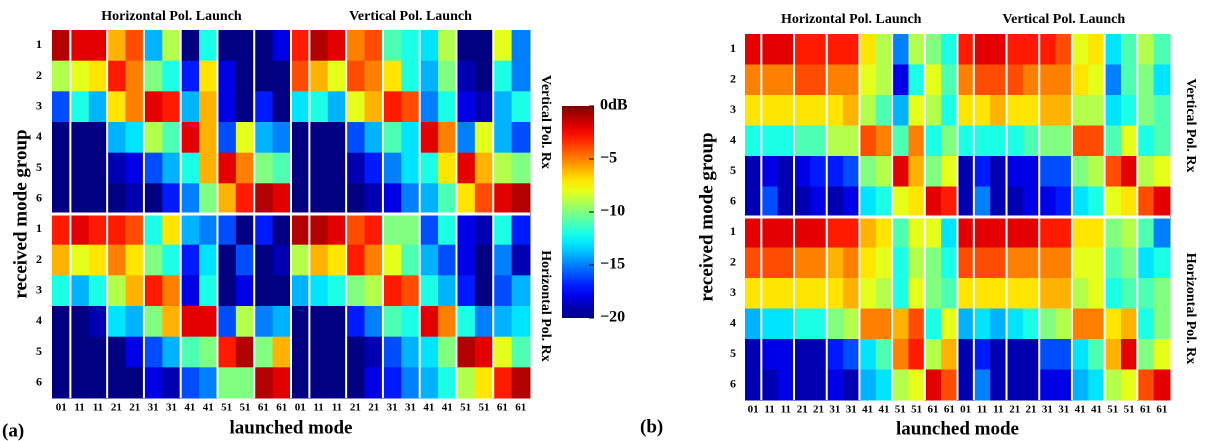  I want to click on row-group-title: Vertical Pol. Rx, so click(545, 122).